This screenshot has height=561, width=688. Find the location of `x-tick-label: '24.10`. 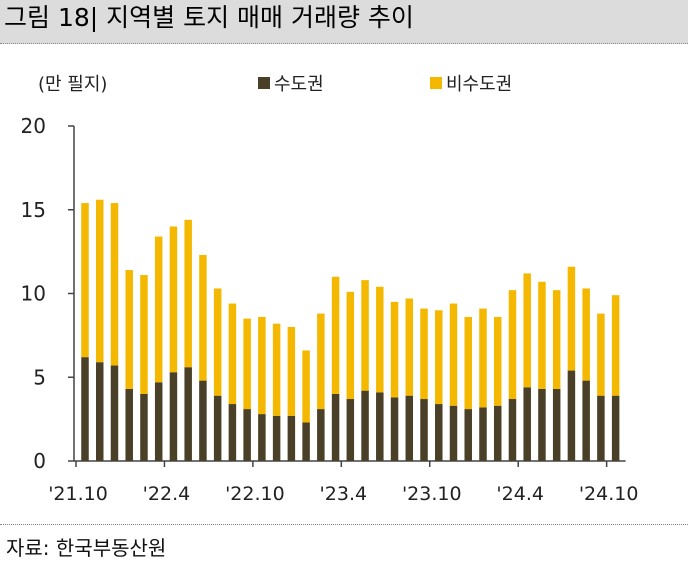

x-tick-label: '24.10 is located at coordinates (609, 494).